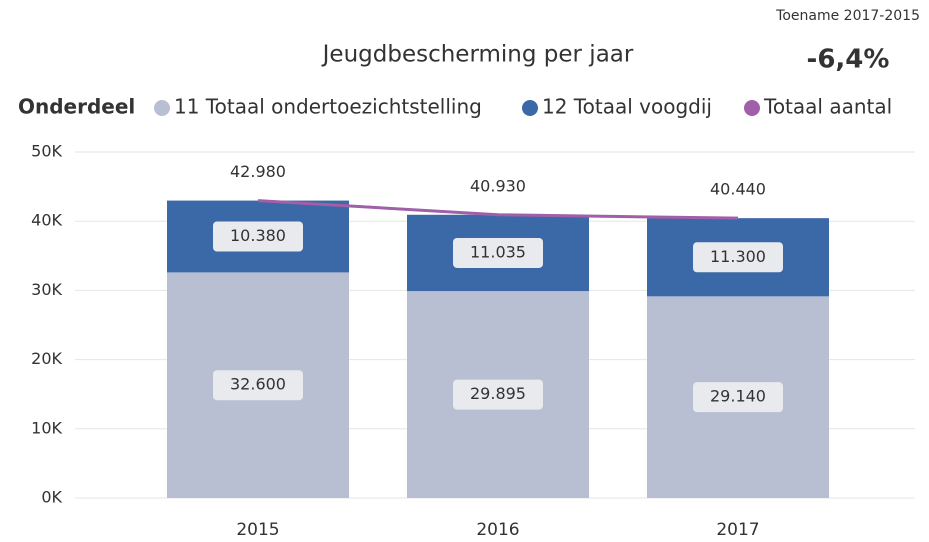 Image resolution: width=929 pixels, height=542 pixels. Describe the element at coordinates (46, 358) in the screenshot. I see `y-tick-label: 20K` at that location.